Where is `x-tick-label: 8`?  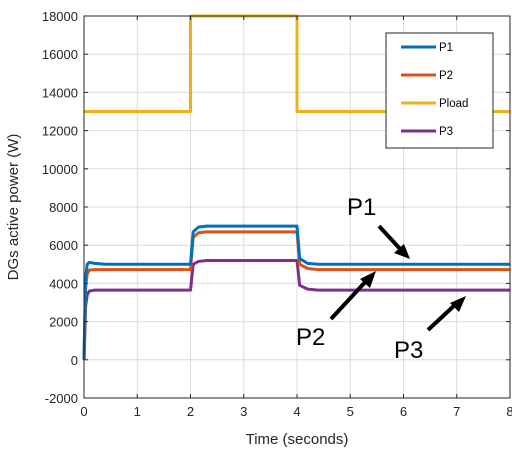
x-tick-label: 8 is located at coordinates (509, 411).